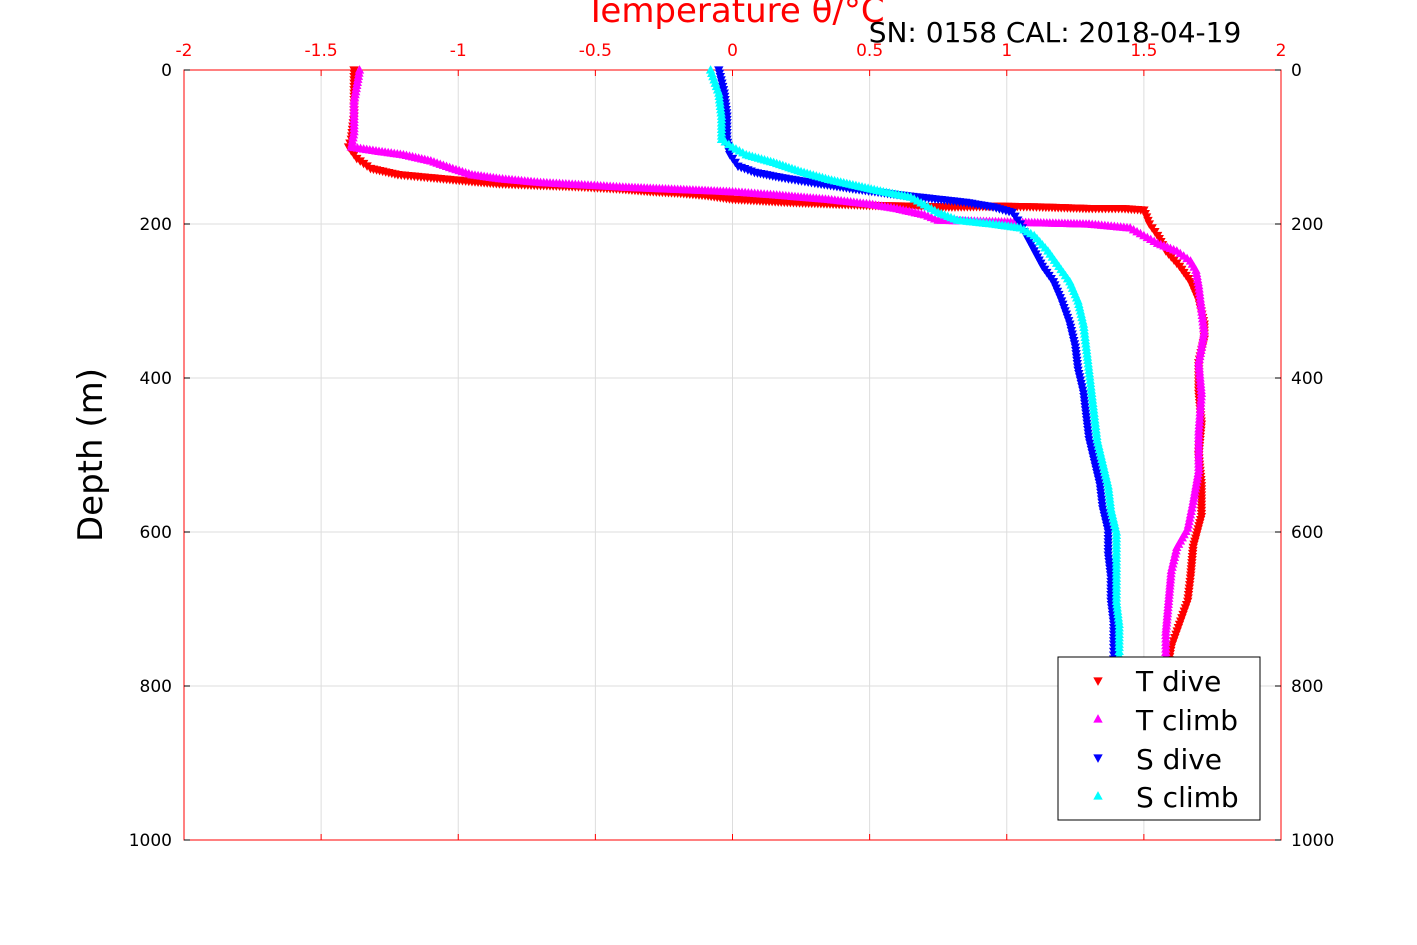  I want to click on legend-label-s-climb: S climb, so click(1187, 797).